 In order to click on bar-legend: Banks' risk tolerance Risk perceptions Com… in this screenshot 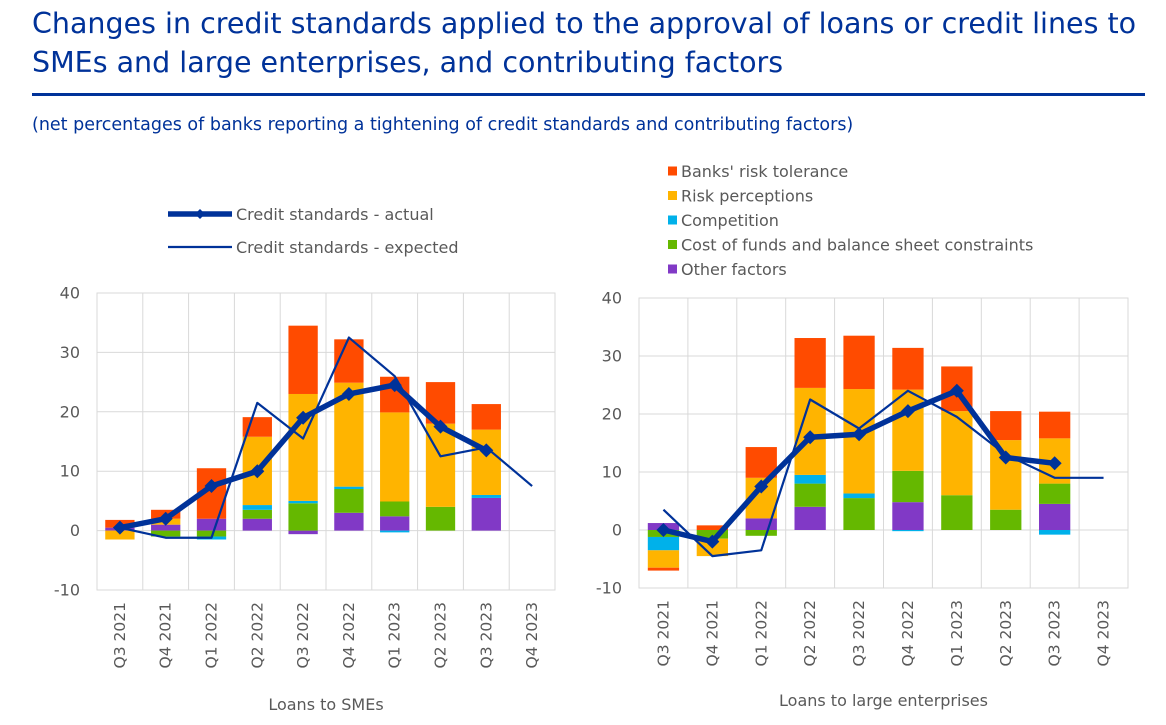, I will do `click(850, 220)`.